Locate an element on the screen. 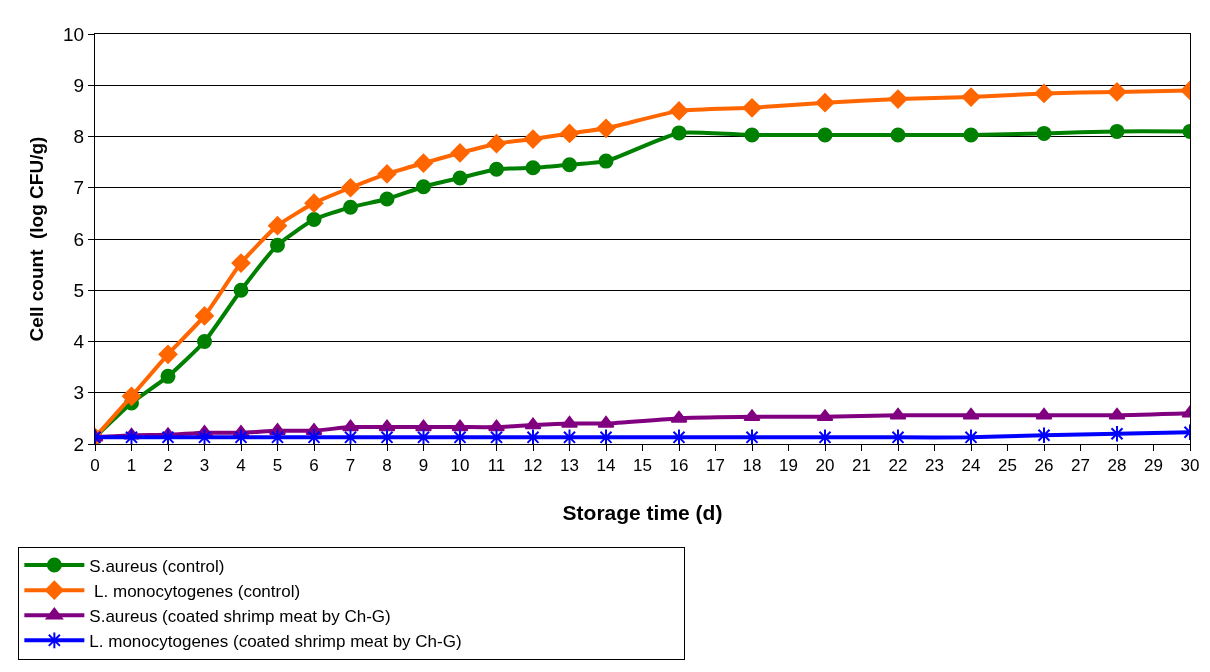 The height and width of the screenshot is (672, 1210). x-tick-label: 2 is located at coordinates (168, 466).